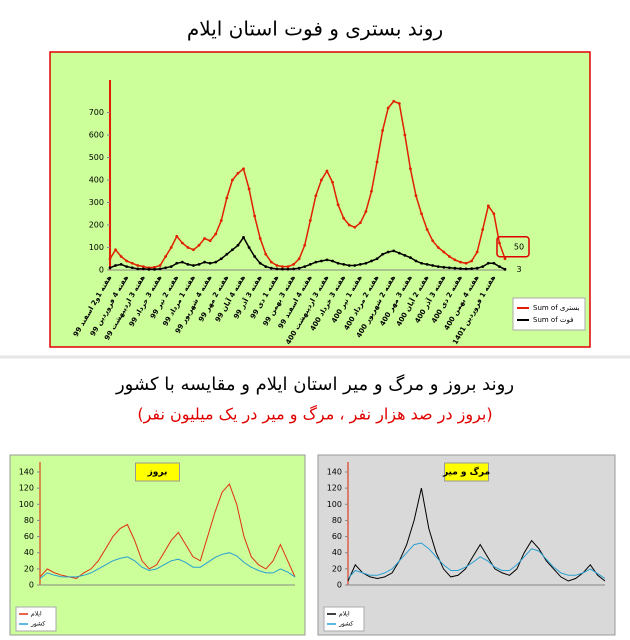  Describe the element at coordinates (344, 614) in the screenshot. I see `legend-label: ایلام` at that location.